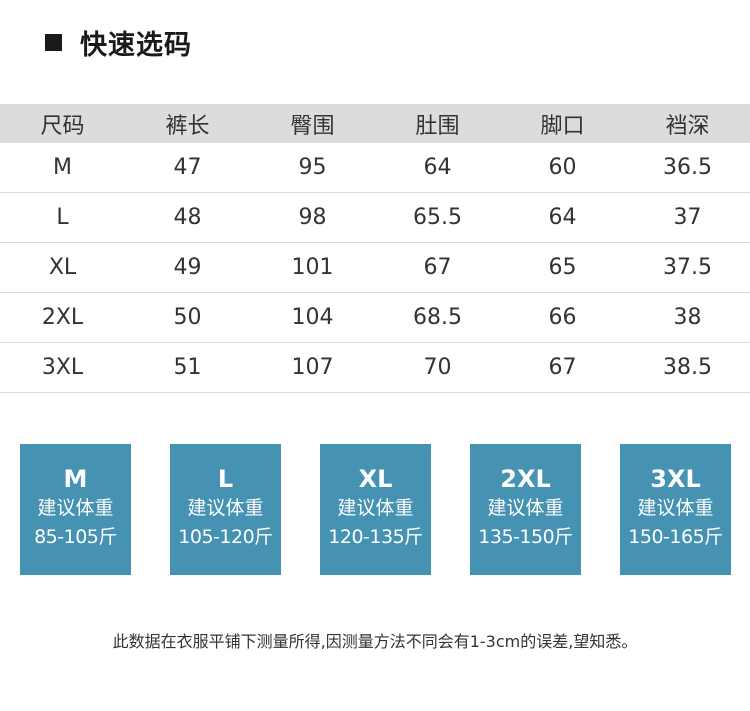 The image size is (750, 711). Describe the element at coordinates (375, 479) in the screenshot. I see `card-size-label: XL` at that location.